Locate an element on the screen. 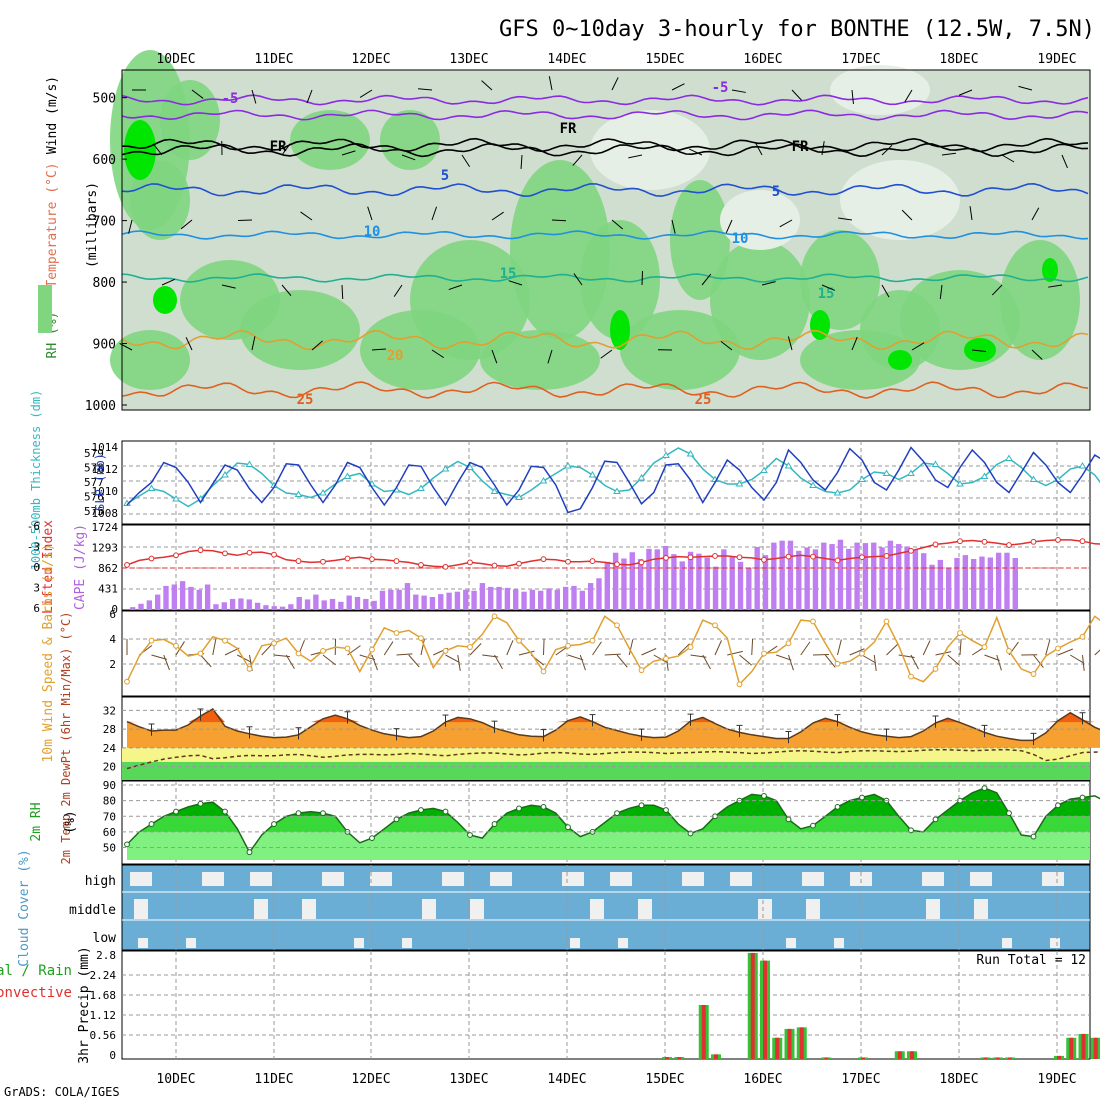 The height and width of the screenshot is (1104, 1100). precip-tick: 0.56 is located at coordinates (103, 1035).